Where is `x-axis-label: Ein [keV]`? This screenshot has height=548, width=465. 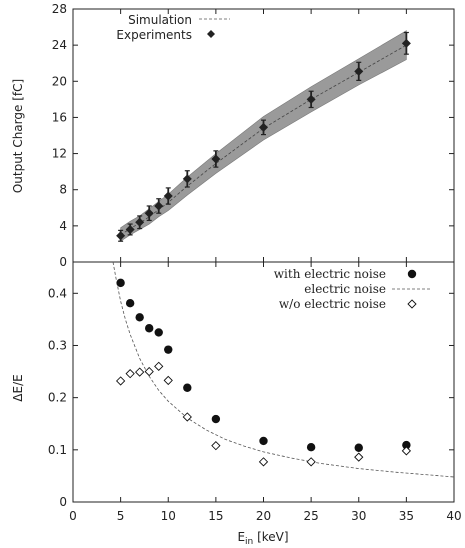
x-axis-label: Ein [keV] is located at coordinates (262, 538).